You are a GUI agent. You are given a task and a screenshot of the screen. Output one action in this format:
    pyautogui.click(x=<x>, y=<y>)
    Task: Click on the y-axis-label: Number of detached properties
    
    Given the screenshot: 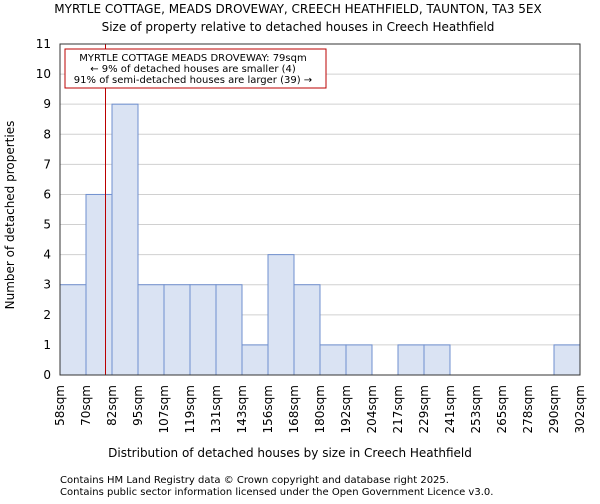 What is the action you would take?
    pyautogui.click(x=10, y=215)
    